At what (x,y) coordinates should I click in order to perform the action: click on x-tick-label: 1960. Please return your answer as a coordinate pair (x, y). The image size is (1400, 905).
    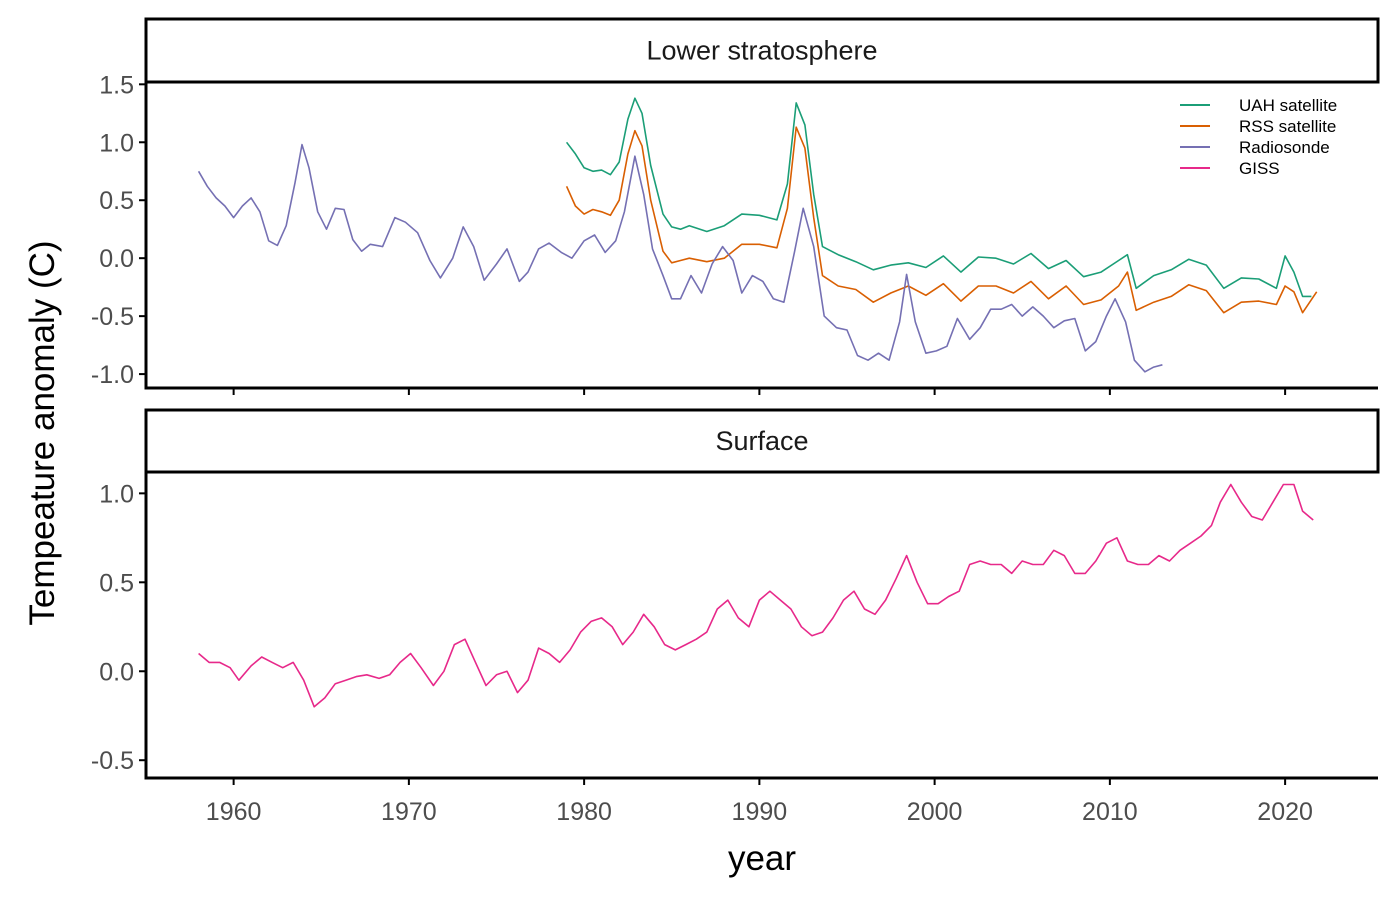
    Looking at the image, I should click on (234, 812).